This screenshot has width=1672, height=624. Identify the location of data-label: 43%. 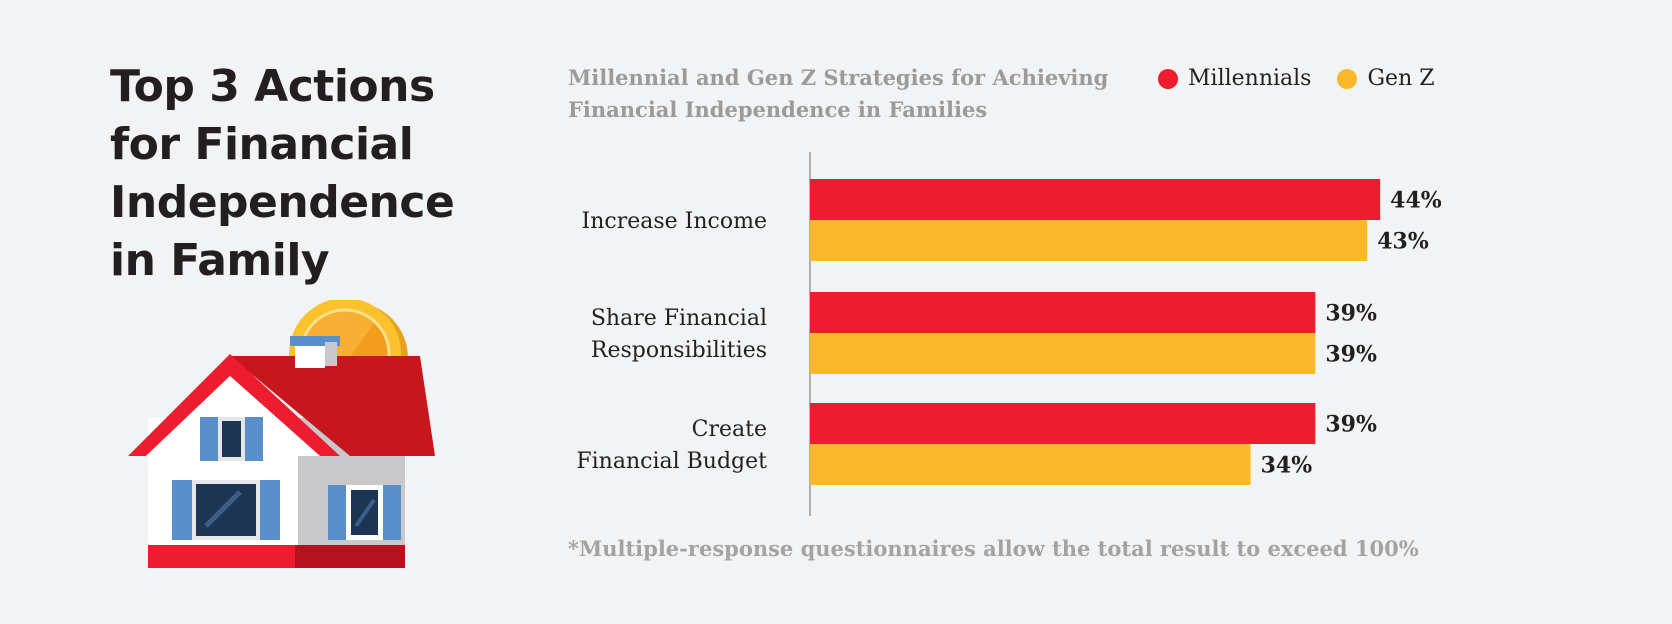
(1403, 242).